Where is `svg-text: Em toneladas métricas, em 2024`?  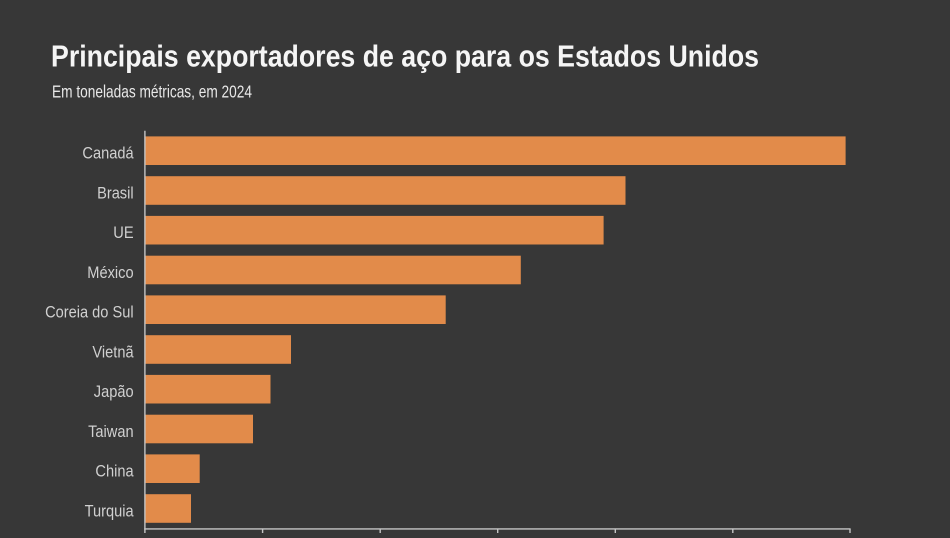
svg-text: Em toneladas métricas, em 2024 is located at coordinates (152, 92).